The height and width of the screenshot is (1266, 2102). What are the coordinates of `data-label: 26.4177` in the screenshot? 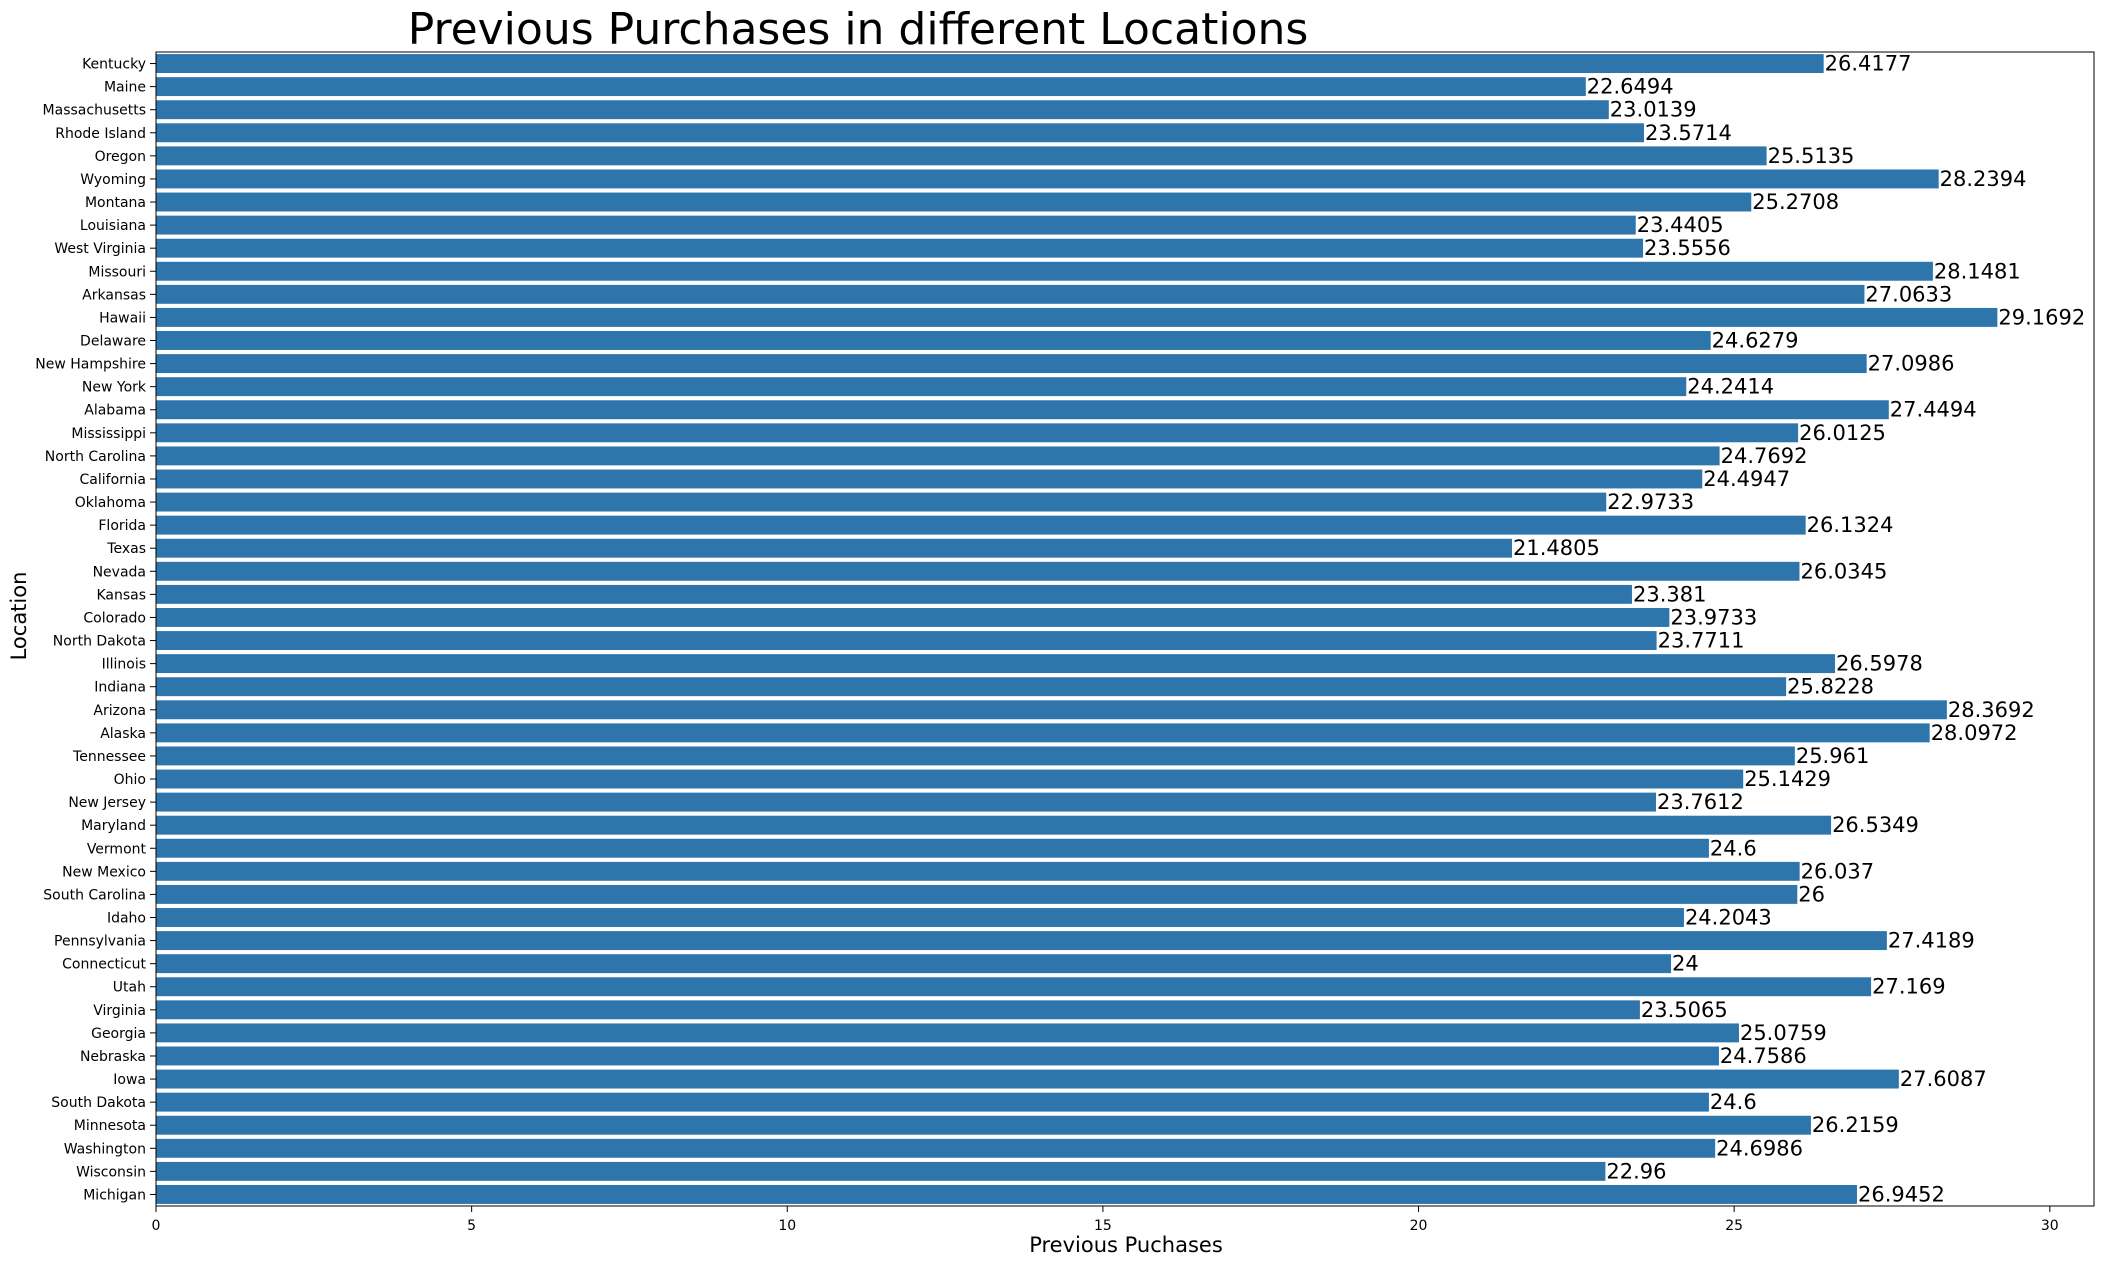 It's located at (1868, 64).